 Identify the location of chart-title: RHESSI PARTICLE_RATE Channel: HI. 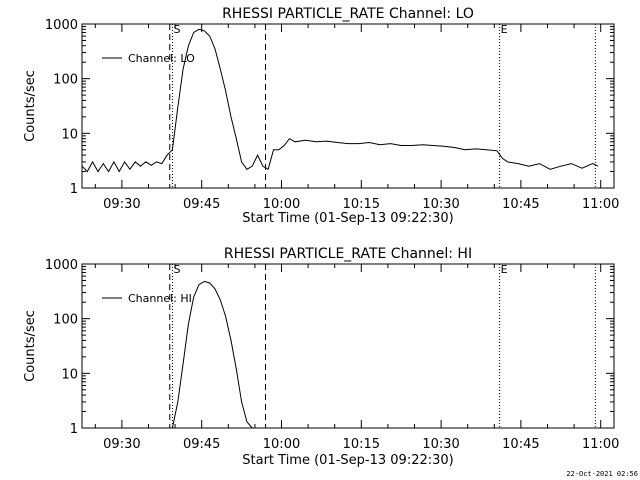
(348, 254).